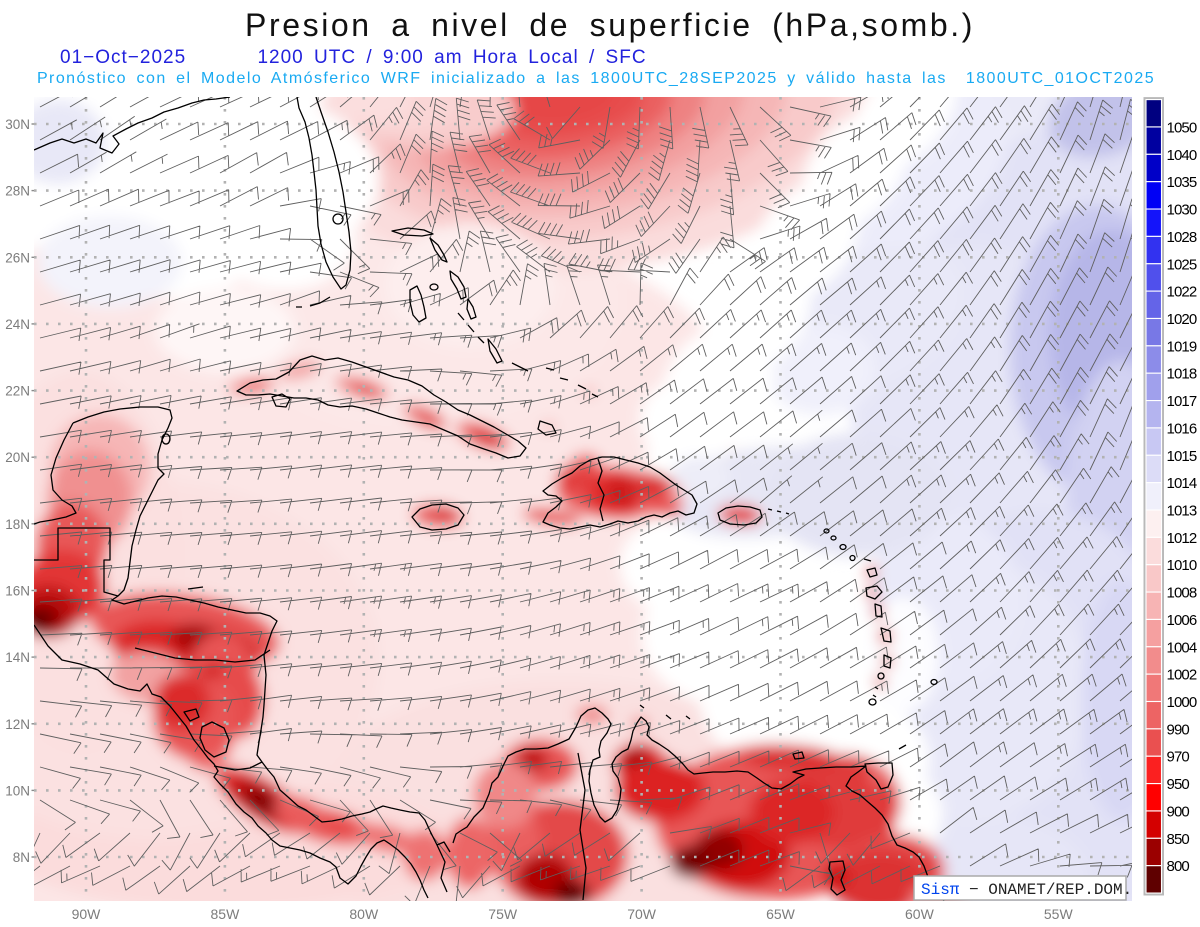  Describe the element at coordinates (1059, 914) in the screenshot. I see `svg-text: 55W` at that location.